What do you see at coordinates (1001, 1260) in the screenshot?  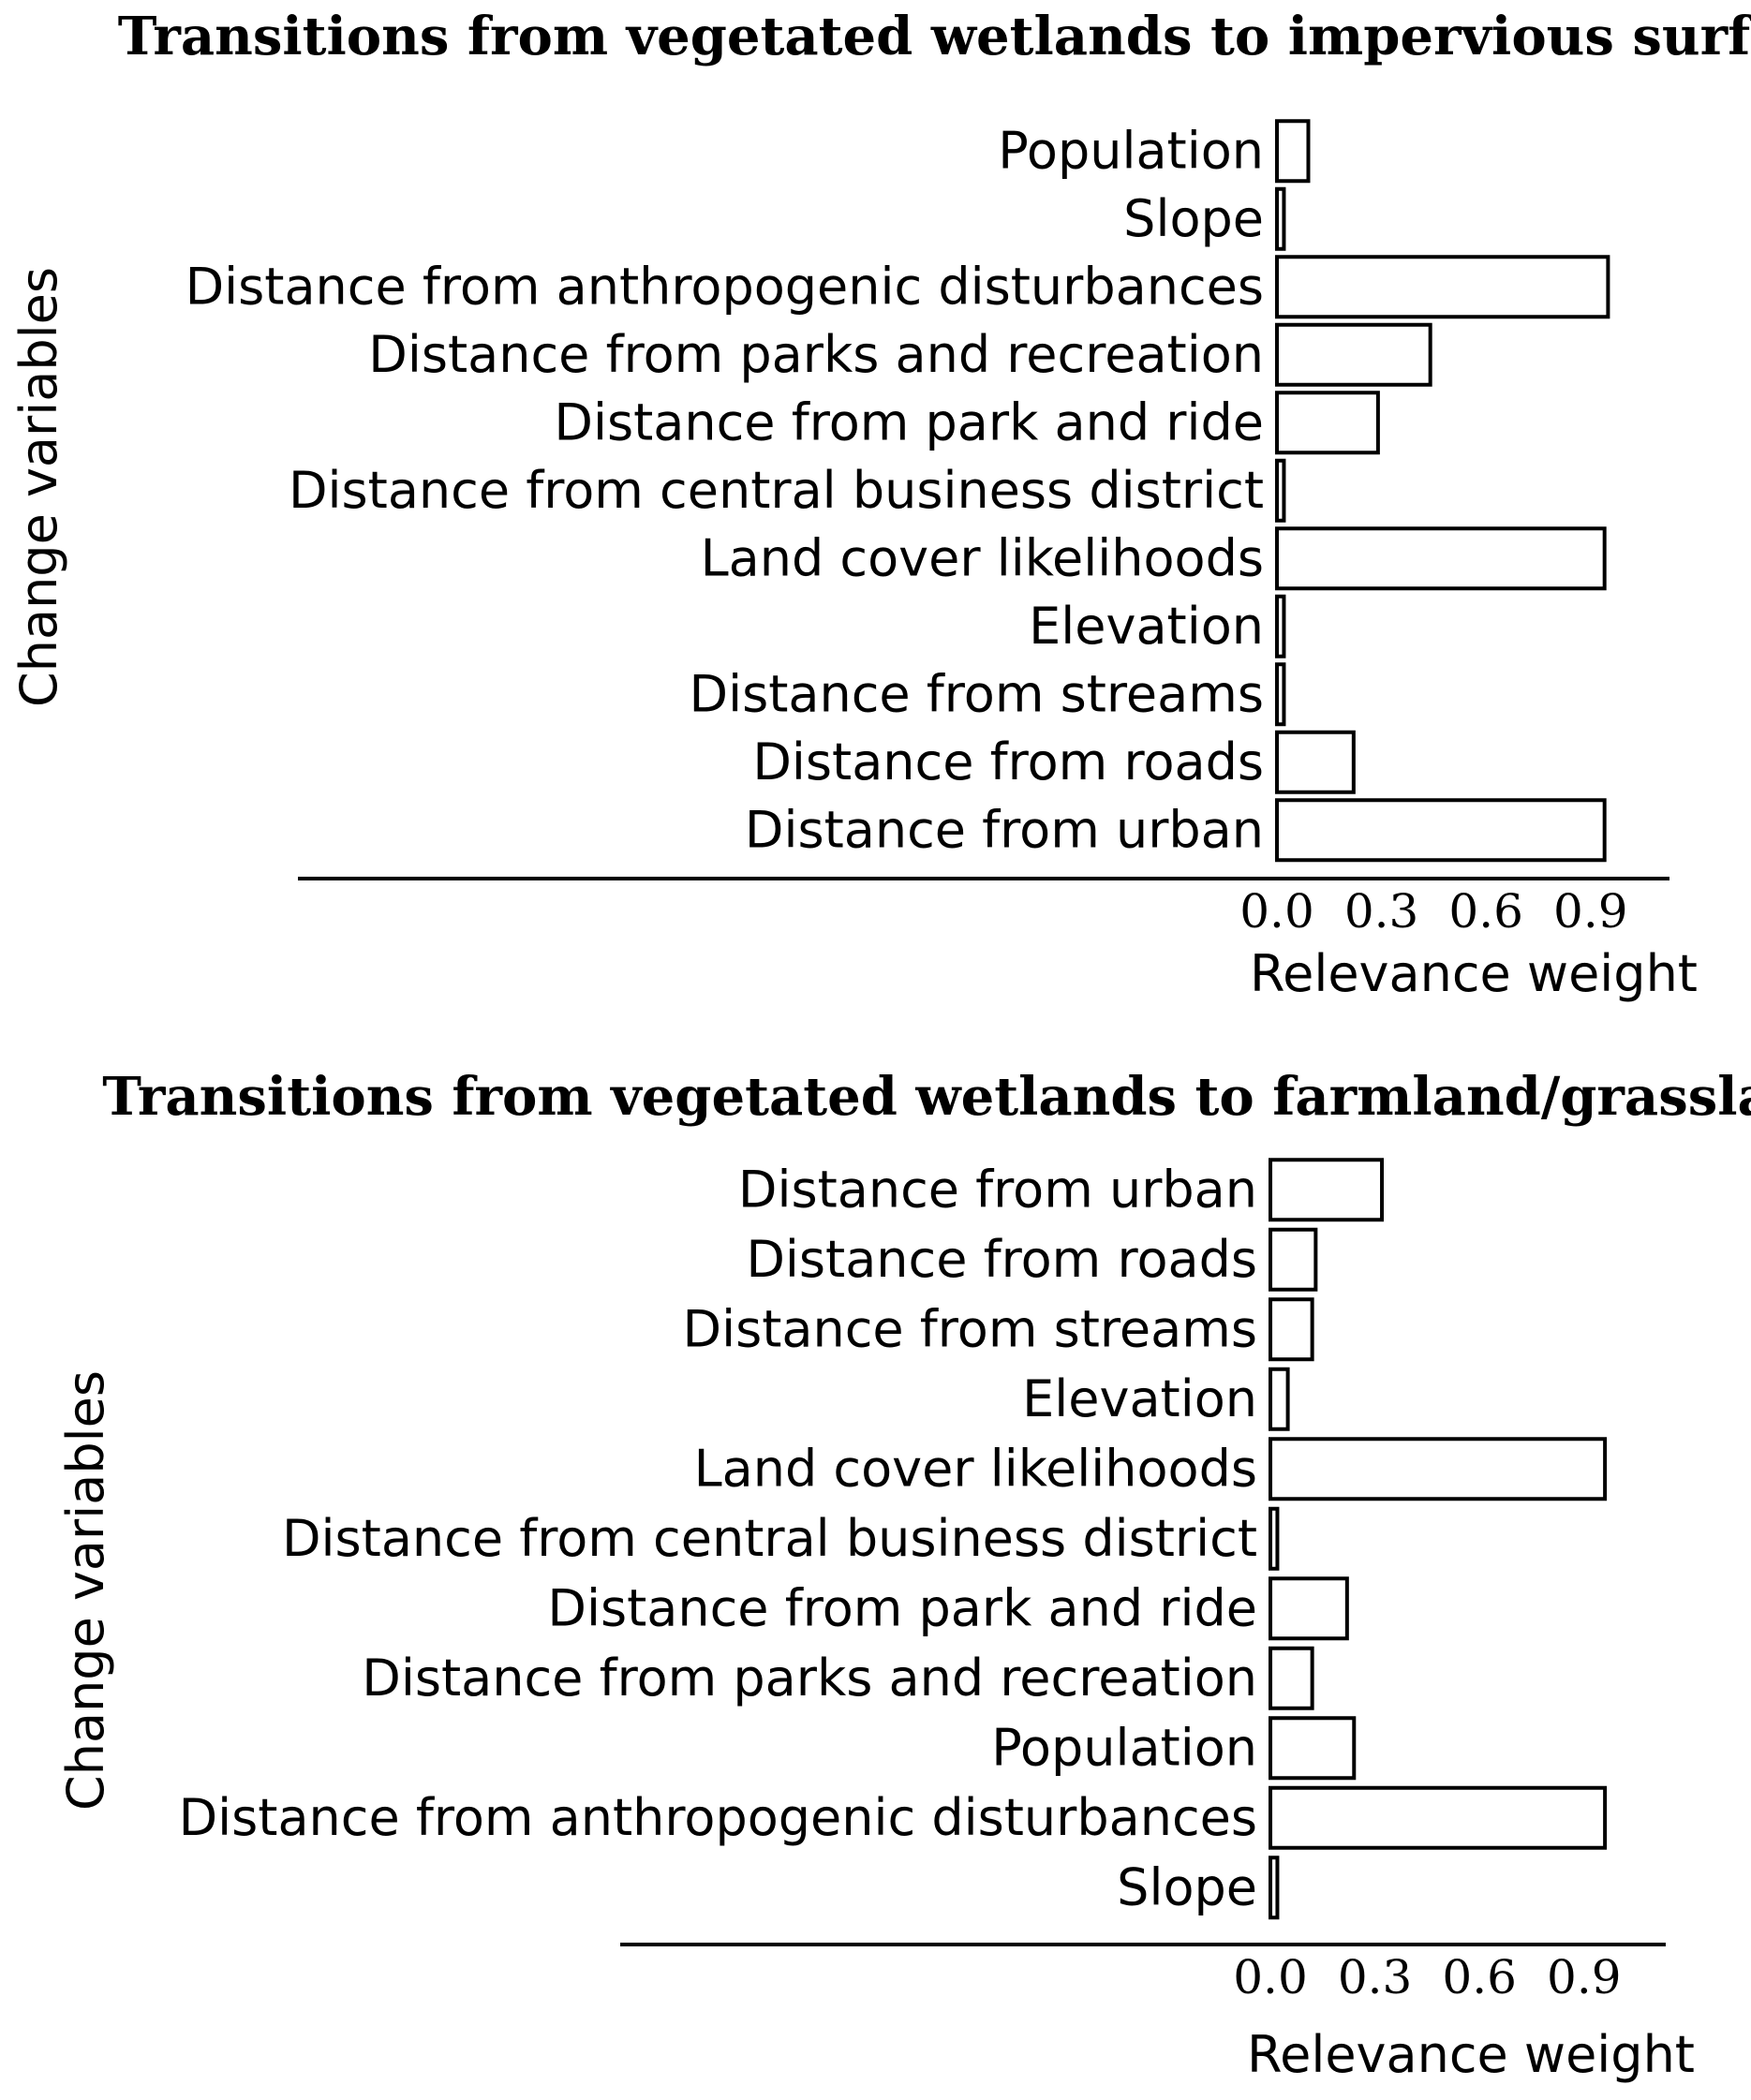 I see `category-label-2: Distance from roads` at bounding box center [1001, 1260].